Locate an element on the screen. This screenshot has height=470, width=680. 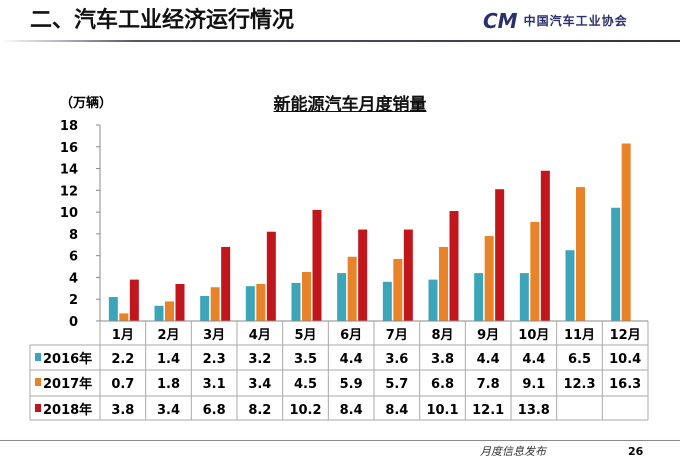
bar-2018年-1月 is located at coordinates (134, 300).